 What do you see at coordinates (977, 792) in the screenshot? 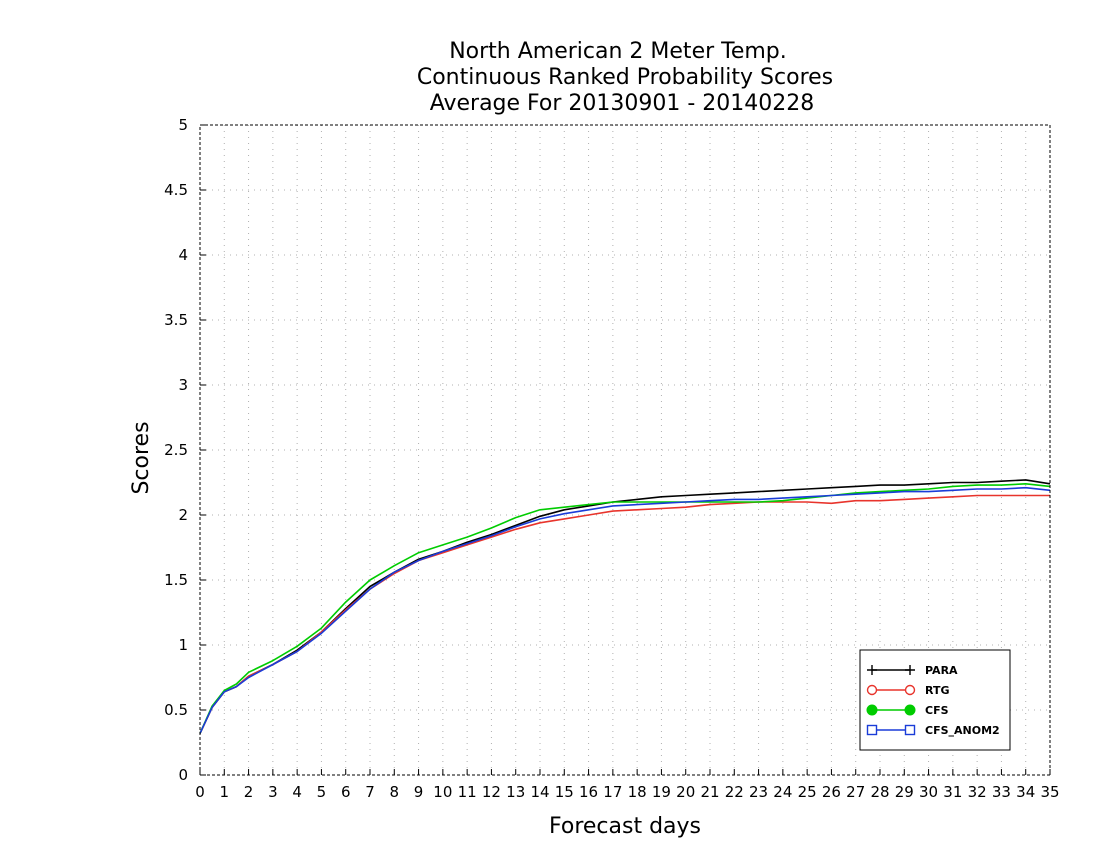
I see `x-tick-label: 32` at bounding box center [977, 792].